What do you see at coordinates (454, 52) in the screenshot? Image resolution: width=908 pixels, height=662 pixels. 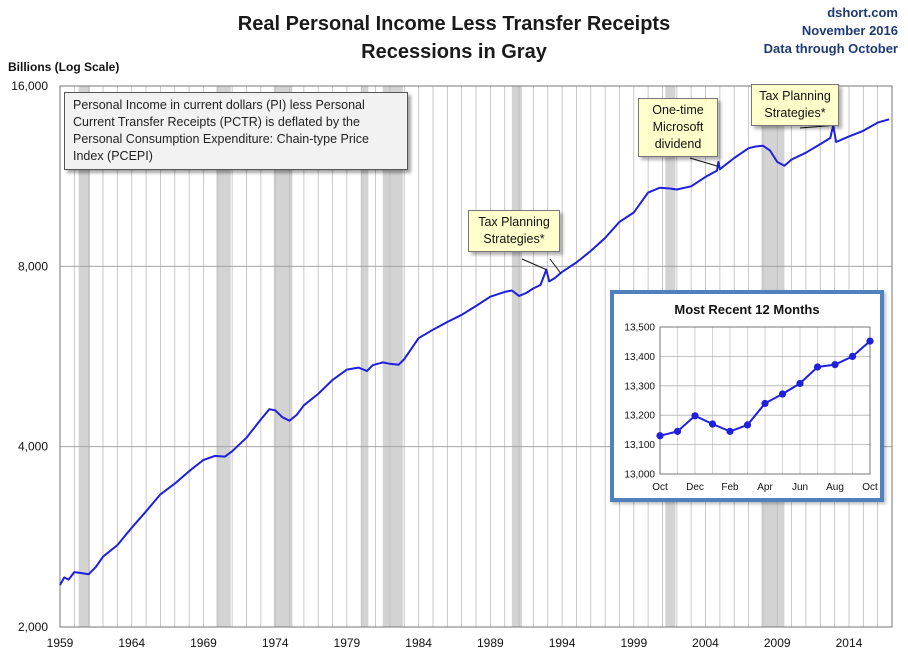 I see `chart-title-line2: Recessions in Gray` at bounding box center [454, 52].